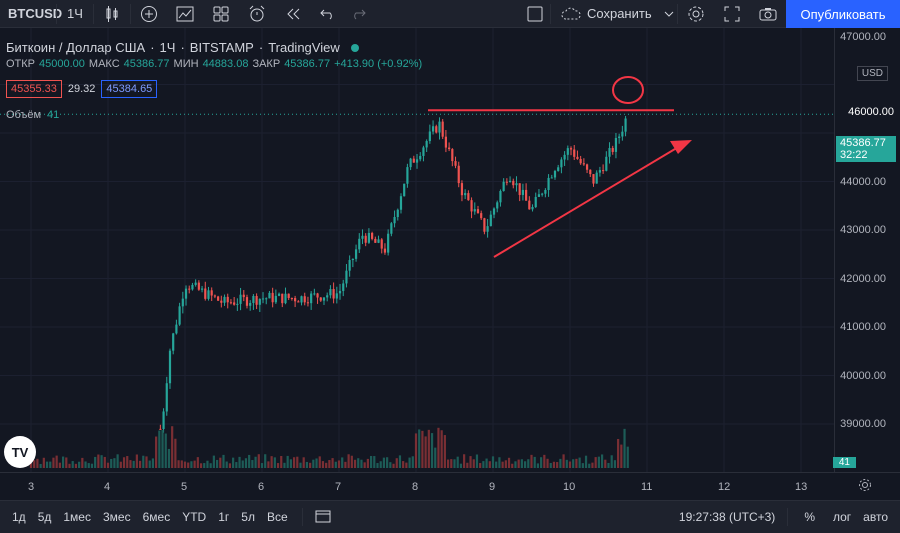 The image size is (900, 533). What do you see at coordinates (327, 14) in the screenshot?
I see `undo-icon` at bounding box center [327, 14].